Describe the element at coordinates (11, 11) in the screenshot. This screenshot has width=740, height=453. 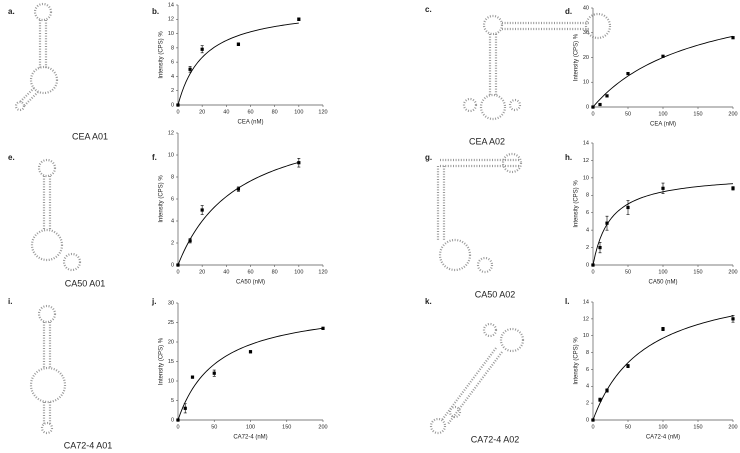
I see `panel-label: a.` at that location.